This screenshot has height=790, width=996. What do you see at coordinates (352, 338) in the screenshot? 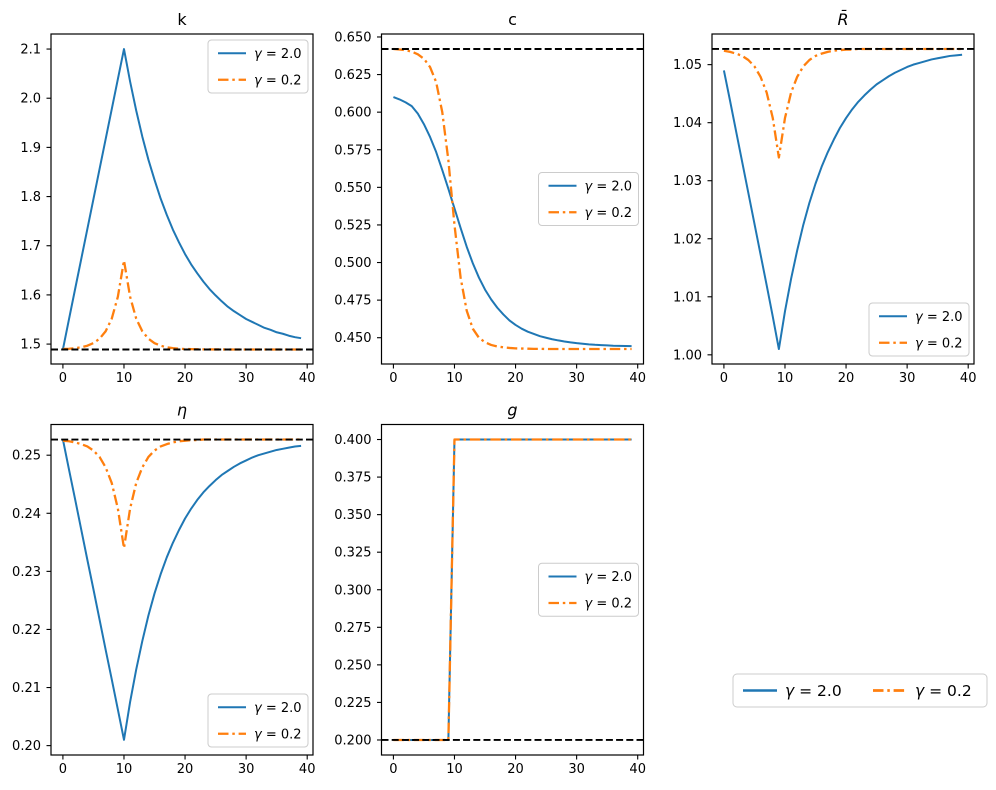
I see `y-tick-label: 0.450` at bounding box center [352, 338].